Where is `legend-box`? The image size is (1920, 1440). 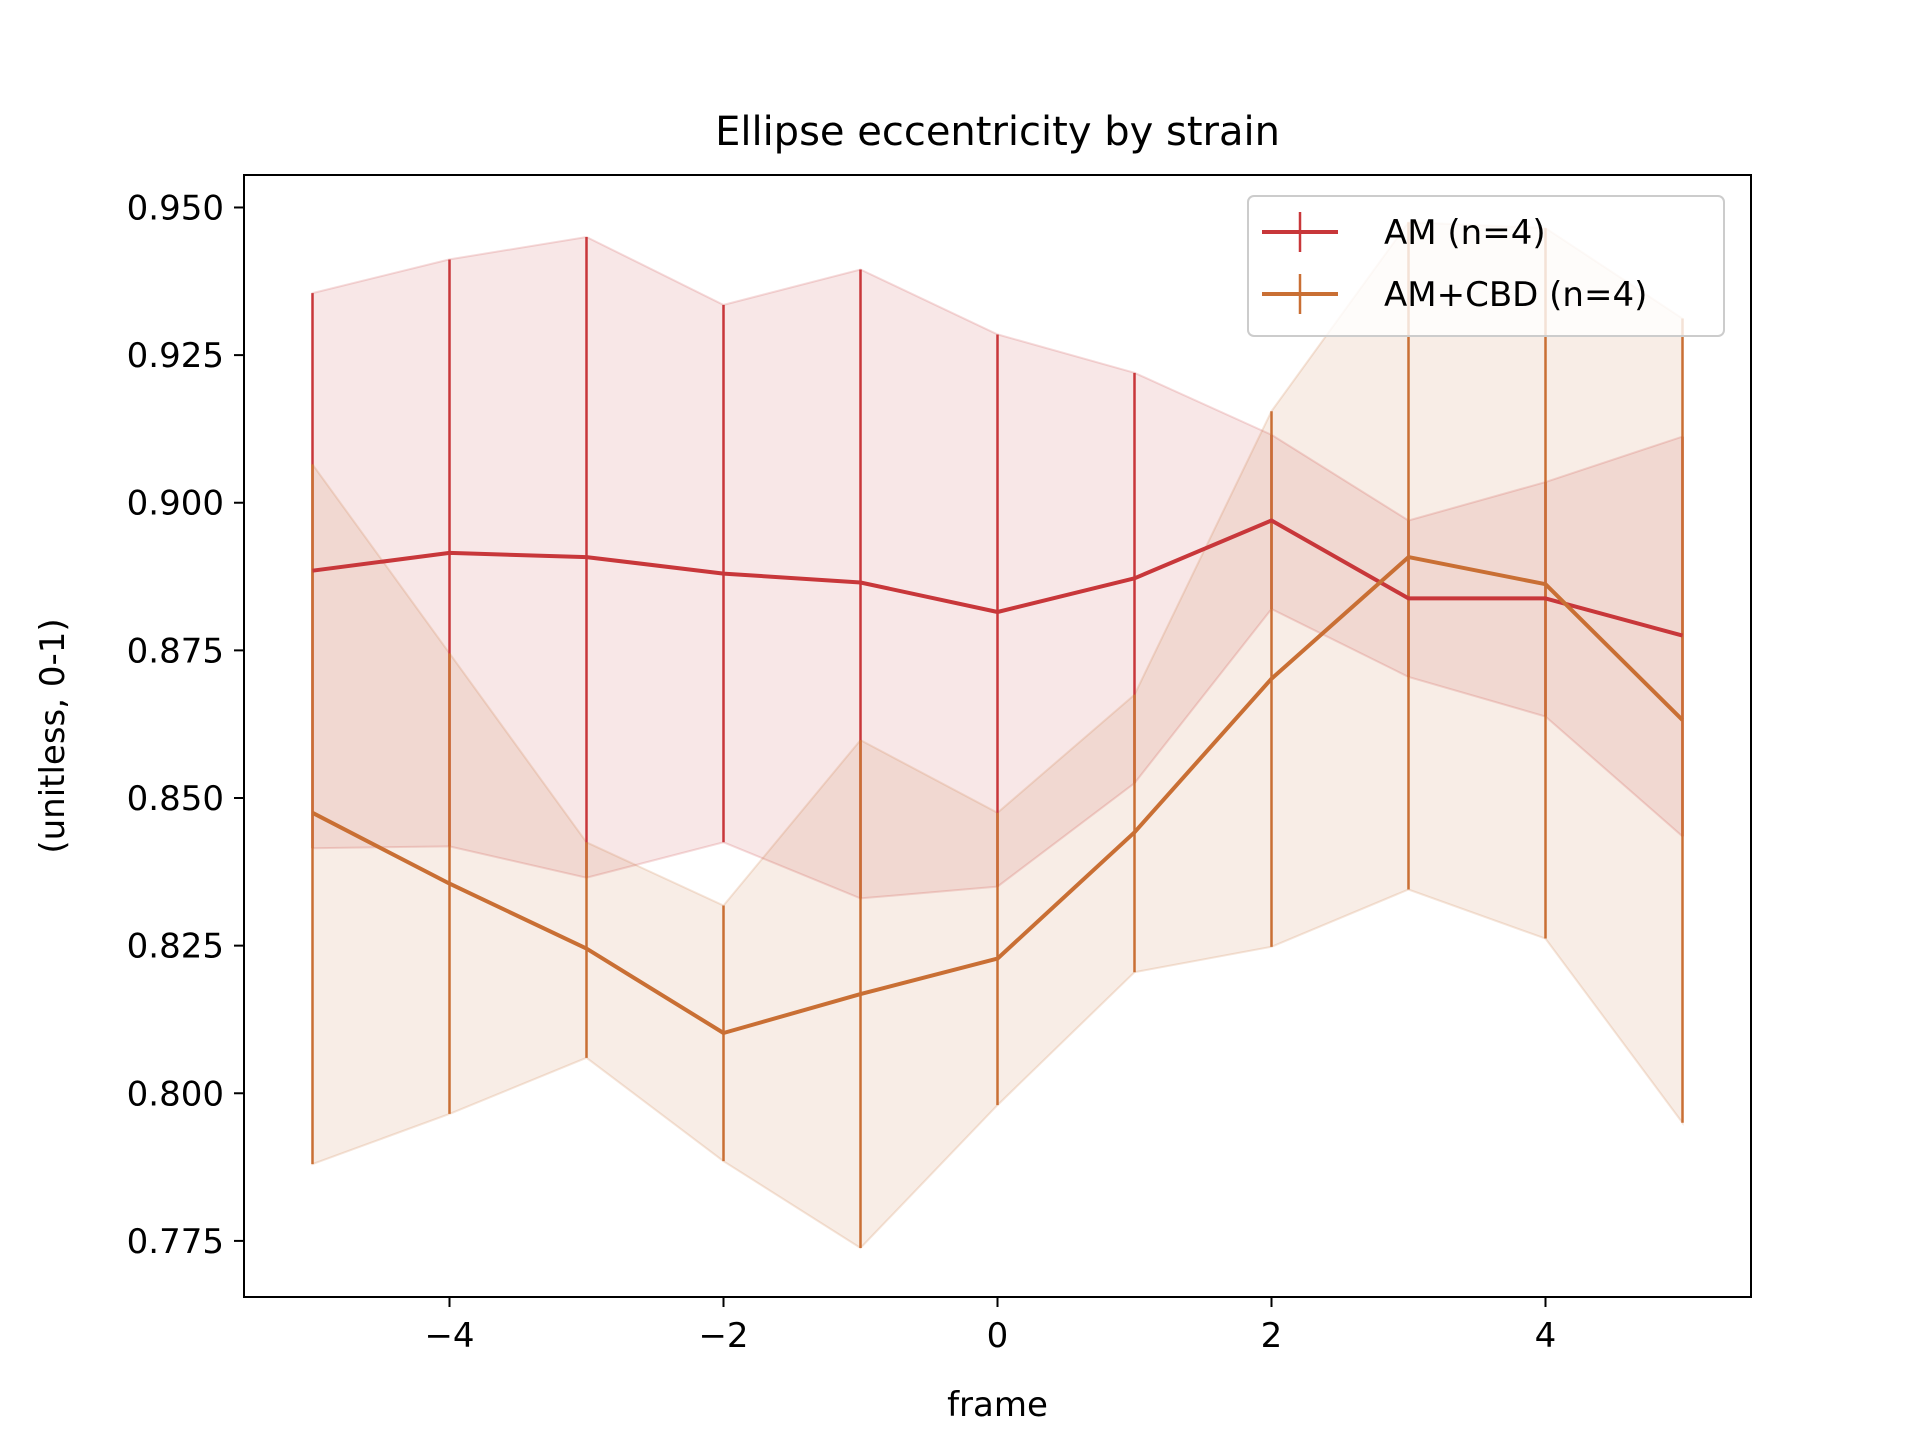 legend-box is located at coordinates (1486, 266).